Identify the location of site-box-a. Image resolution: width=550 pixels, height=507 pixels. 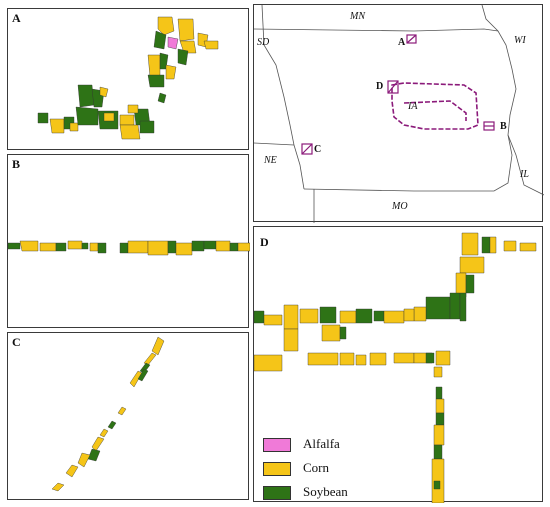
(411, 39).